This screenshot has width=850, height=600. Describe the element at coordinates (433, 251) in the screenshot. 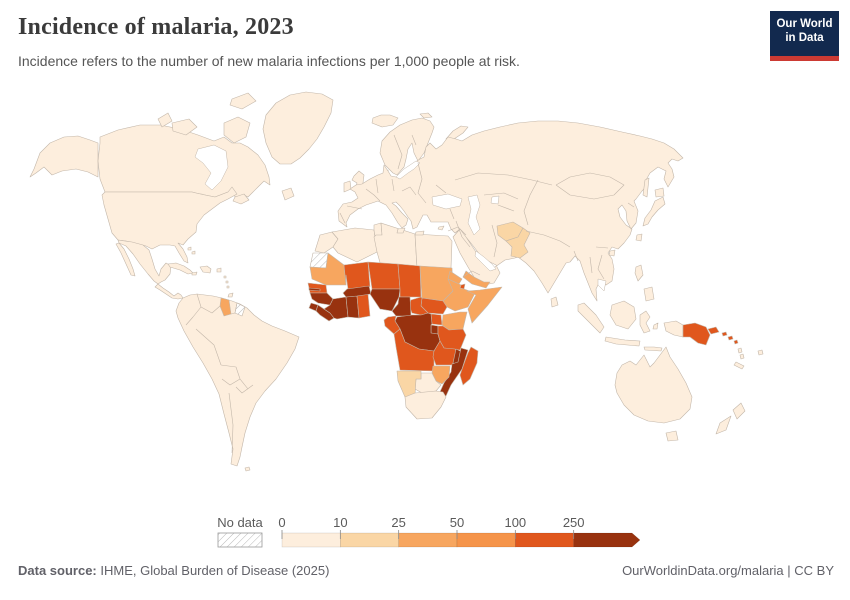

I see `country-egypt` at that location.